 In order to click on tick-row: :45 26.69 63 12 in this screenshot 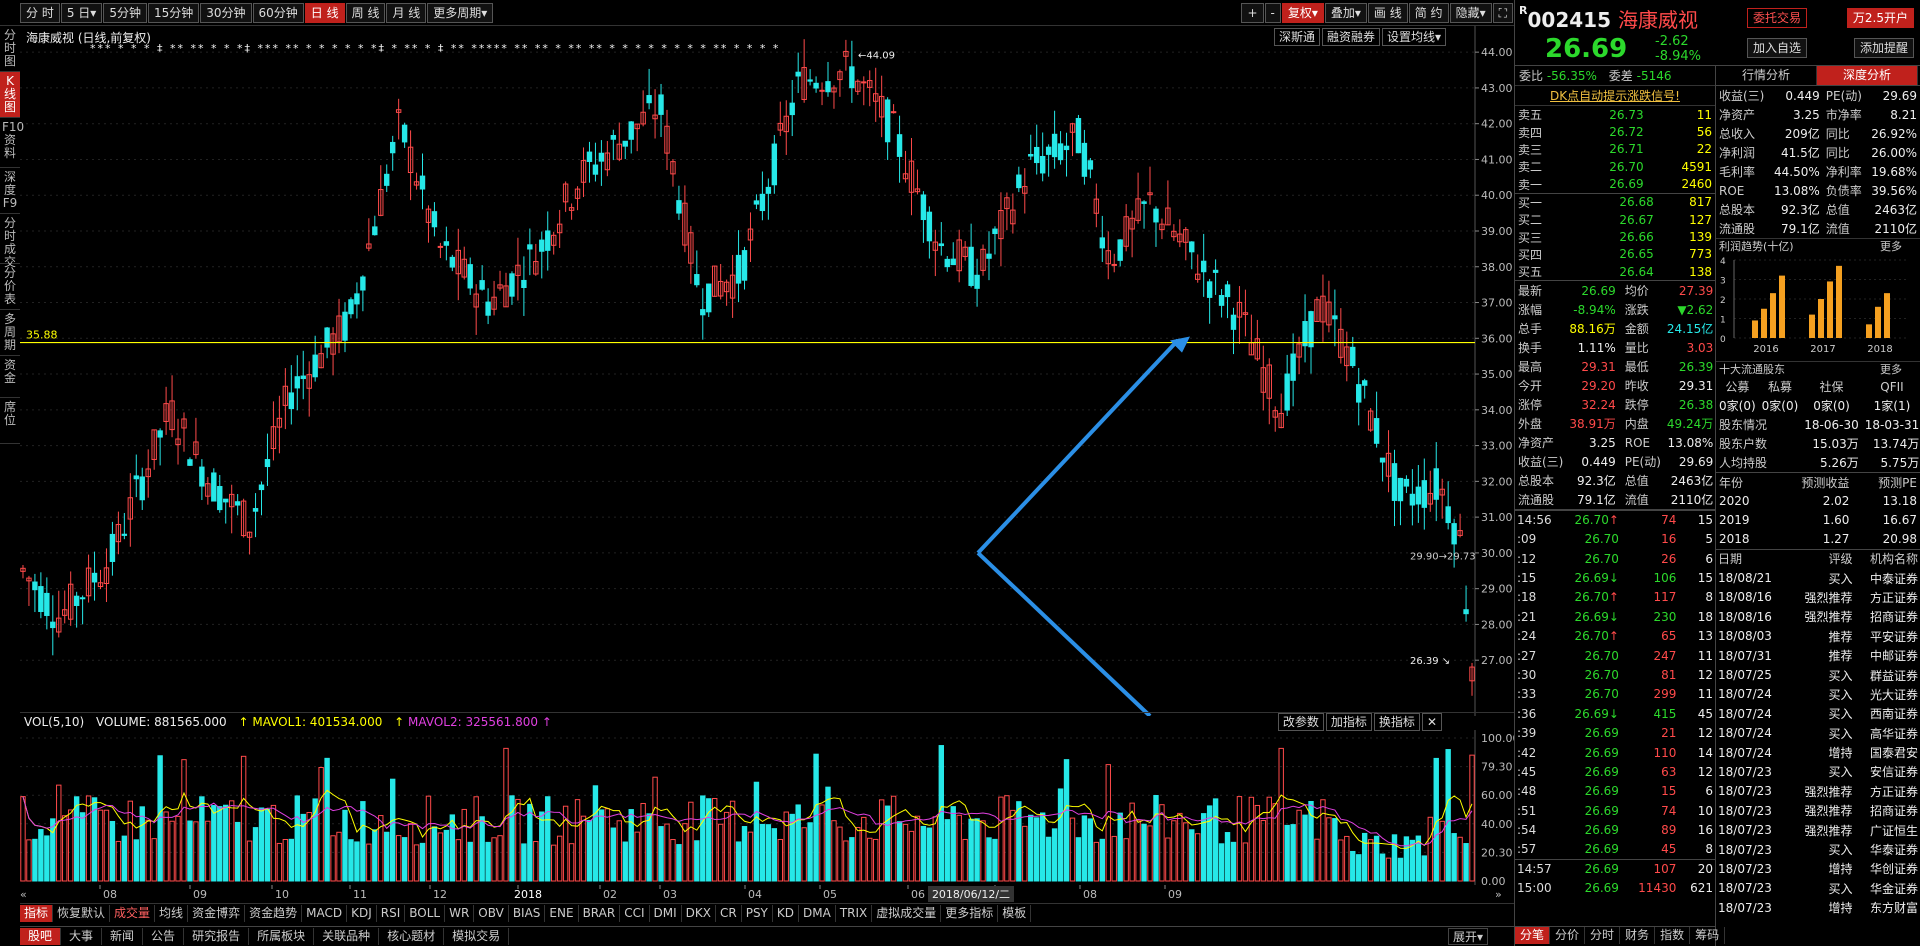, I will do `click(1615, 771)`.